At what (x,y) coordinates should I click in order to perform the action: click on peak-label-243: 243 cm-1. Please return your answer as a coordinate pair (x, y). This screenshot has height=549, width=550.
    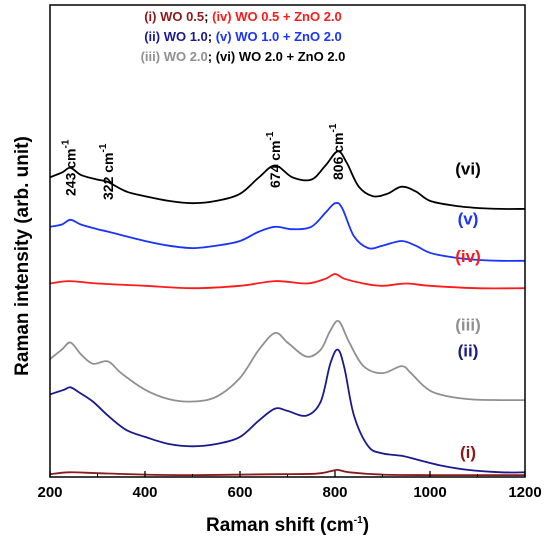
    Looking at the image, I should click on (69, 167).